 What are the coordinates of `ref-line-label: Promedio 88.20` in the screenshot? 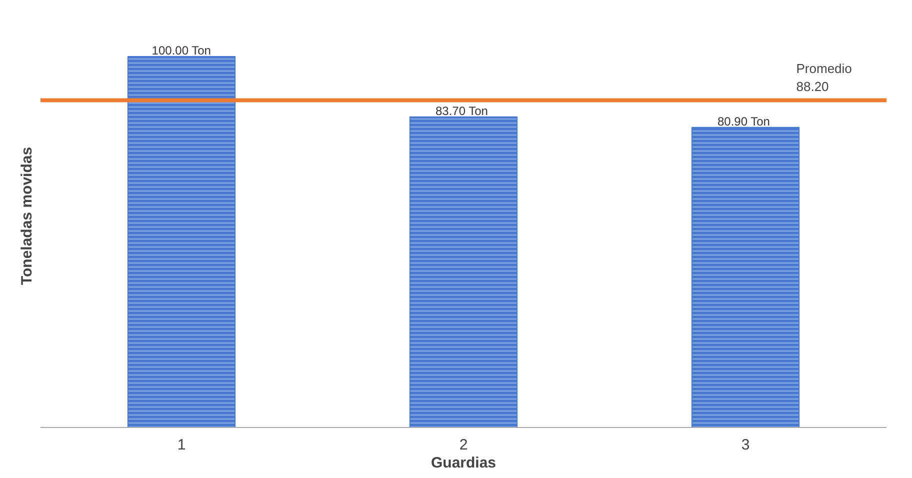 It's located at (824, 77).